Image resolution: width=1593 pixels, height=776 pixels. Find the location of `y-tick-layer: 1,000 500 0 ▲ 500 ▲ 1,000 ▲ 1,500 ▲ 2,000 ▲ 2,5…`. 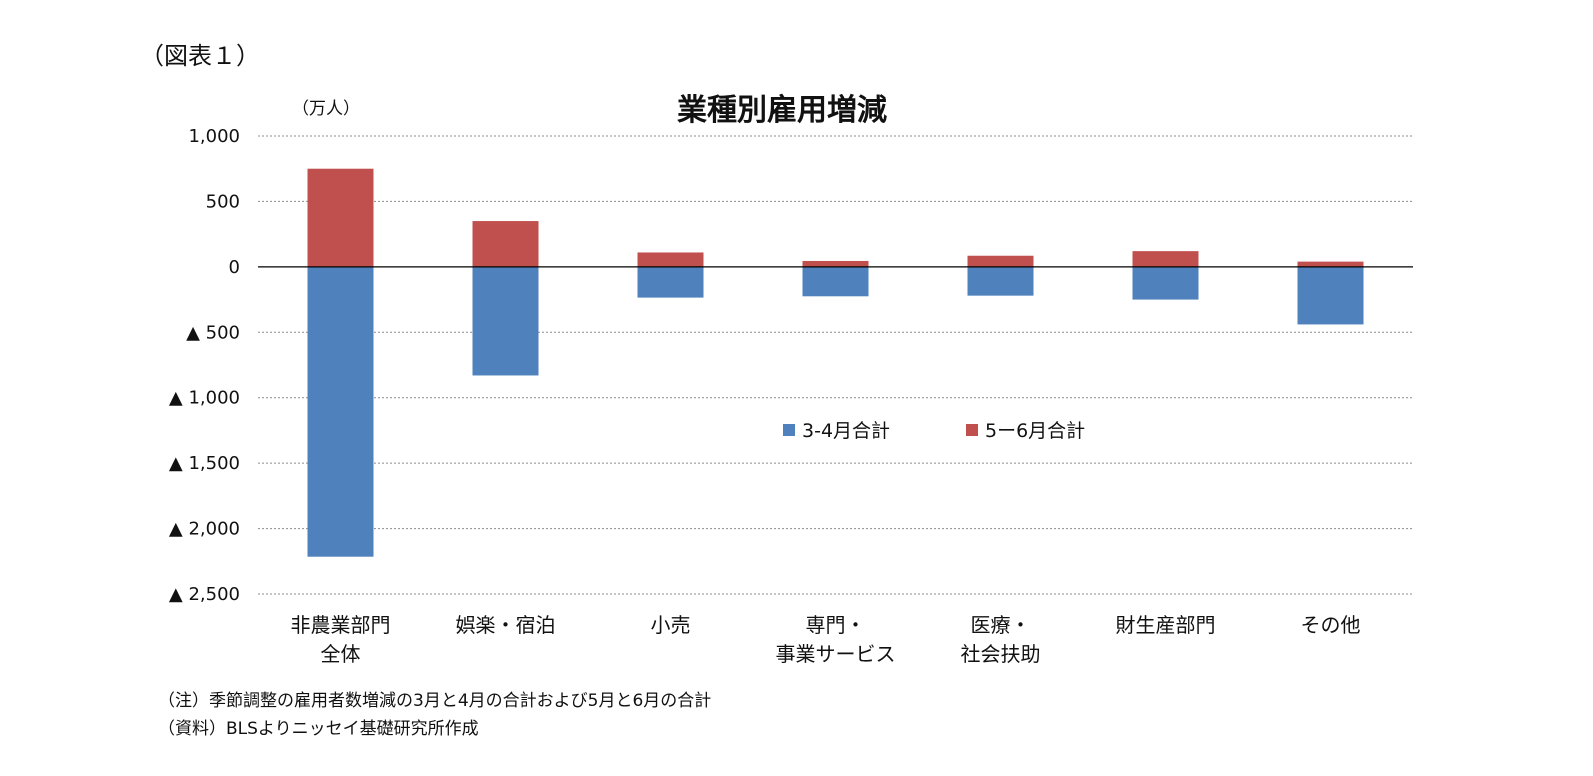

y-tick-layer: 1,000 500 0 ▲ 500 ▲ 1,000 ▲ 1,500 ▲ 2,000 ▲ 2,5… is located at coordinates (204, 365).